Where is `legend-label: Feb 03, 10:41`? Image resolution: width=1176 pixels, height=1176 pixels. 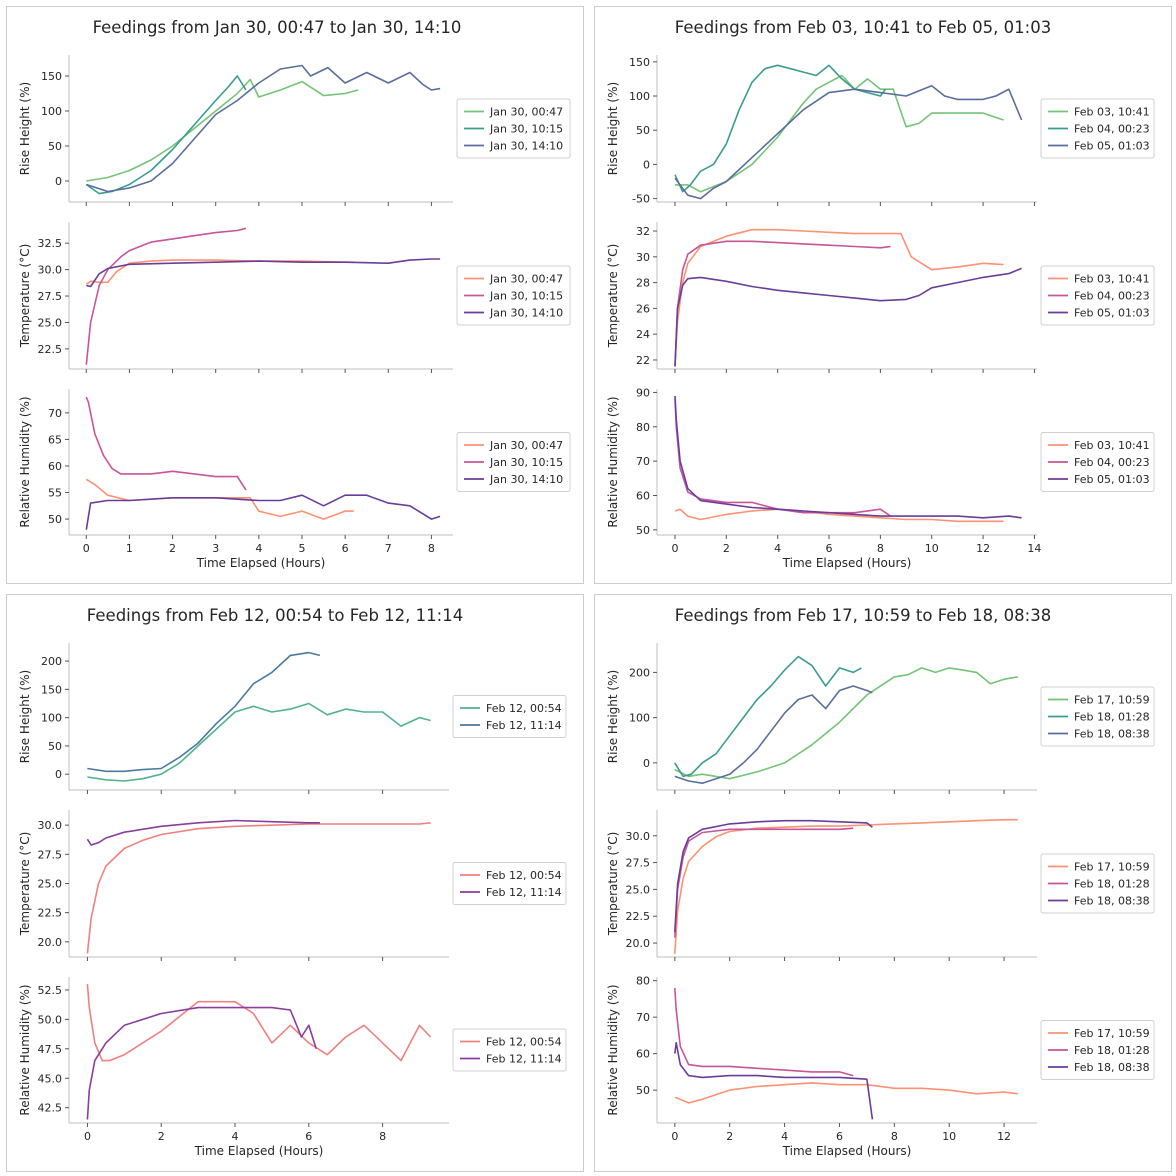
legend-label: Feb 03, 10:41 is located at coordinates (1112, 112).